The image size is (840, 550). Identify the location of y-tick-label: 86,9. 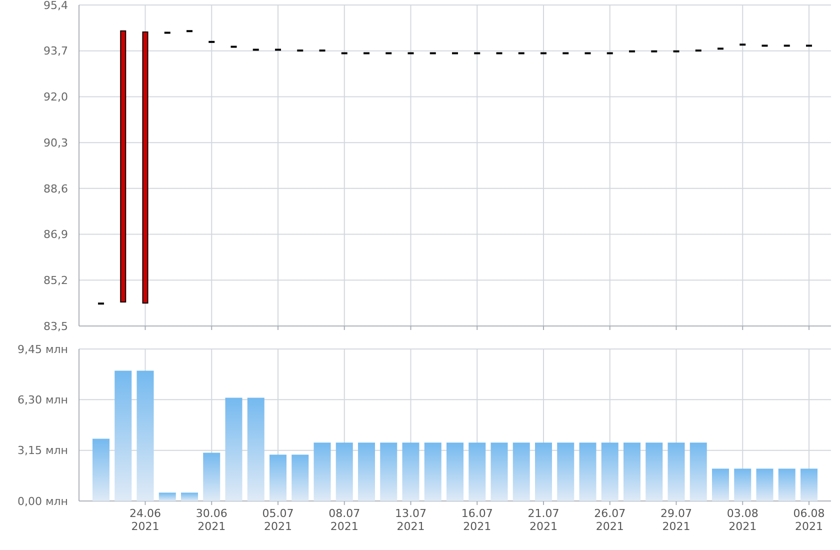
(56, 235).